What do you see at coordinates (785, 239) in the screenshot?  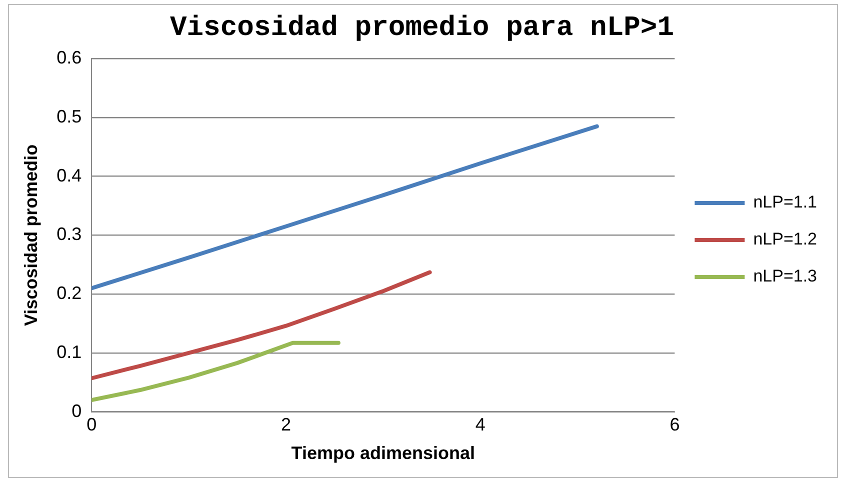 I see `legend-label: nLP=1.2` at bounding box center [785, 239].